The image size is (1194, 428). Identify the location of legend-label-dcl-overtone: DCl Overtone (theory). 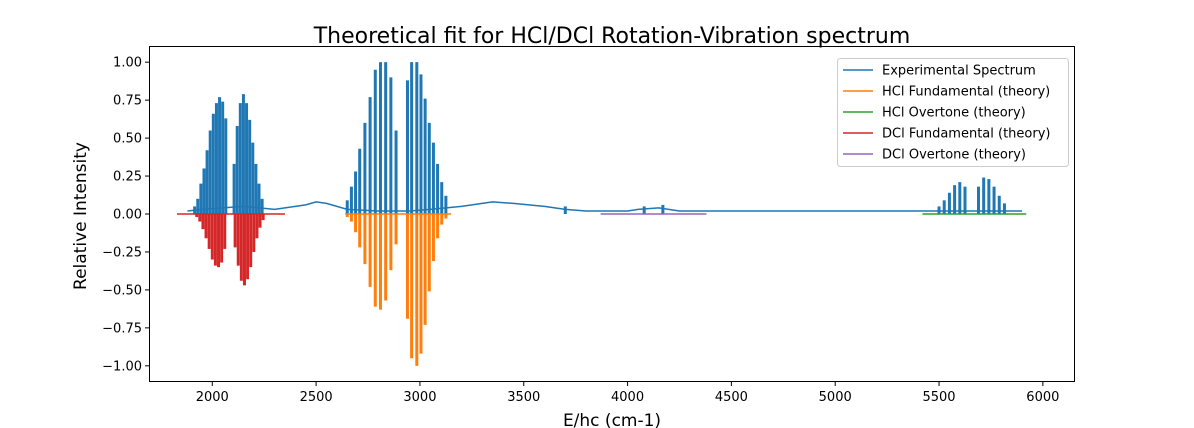
(954, 155).